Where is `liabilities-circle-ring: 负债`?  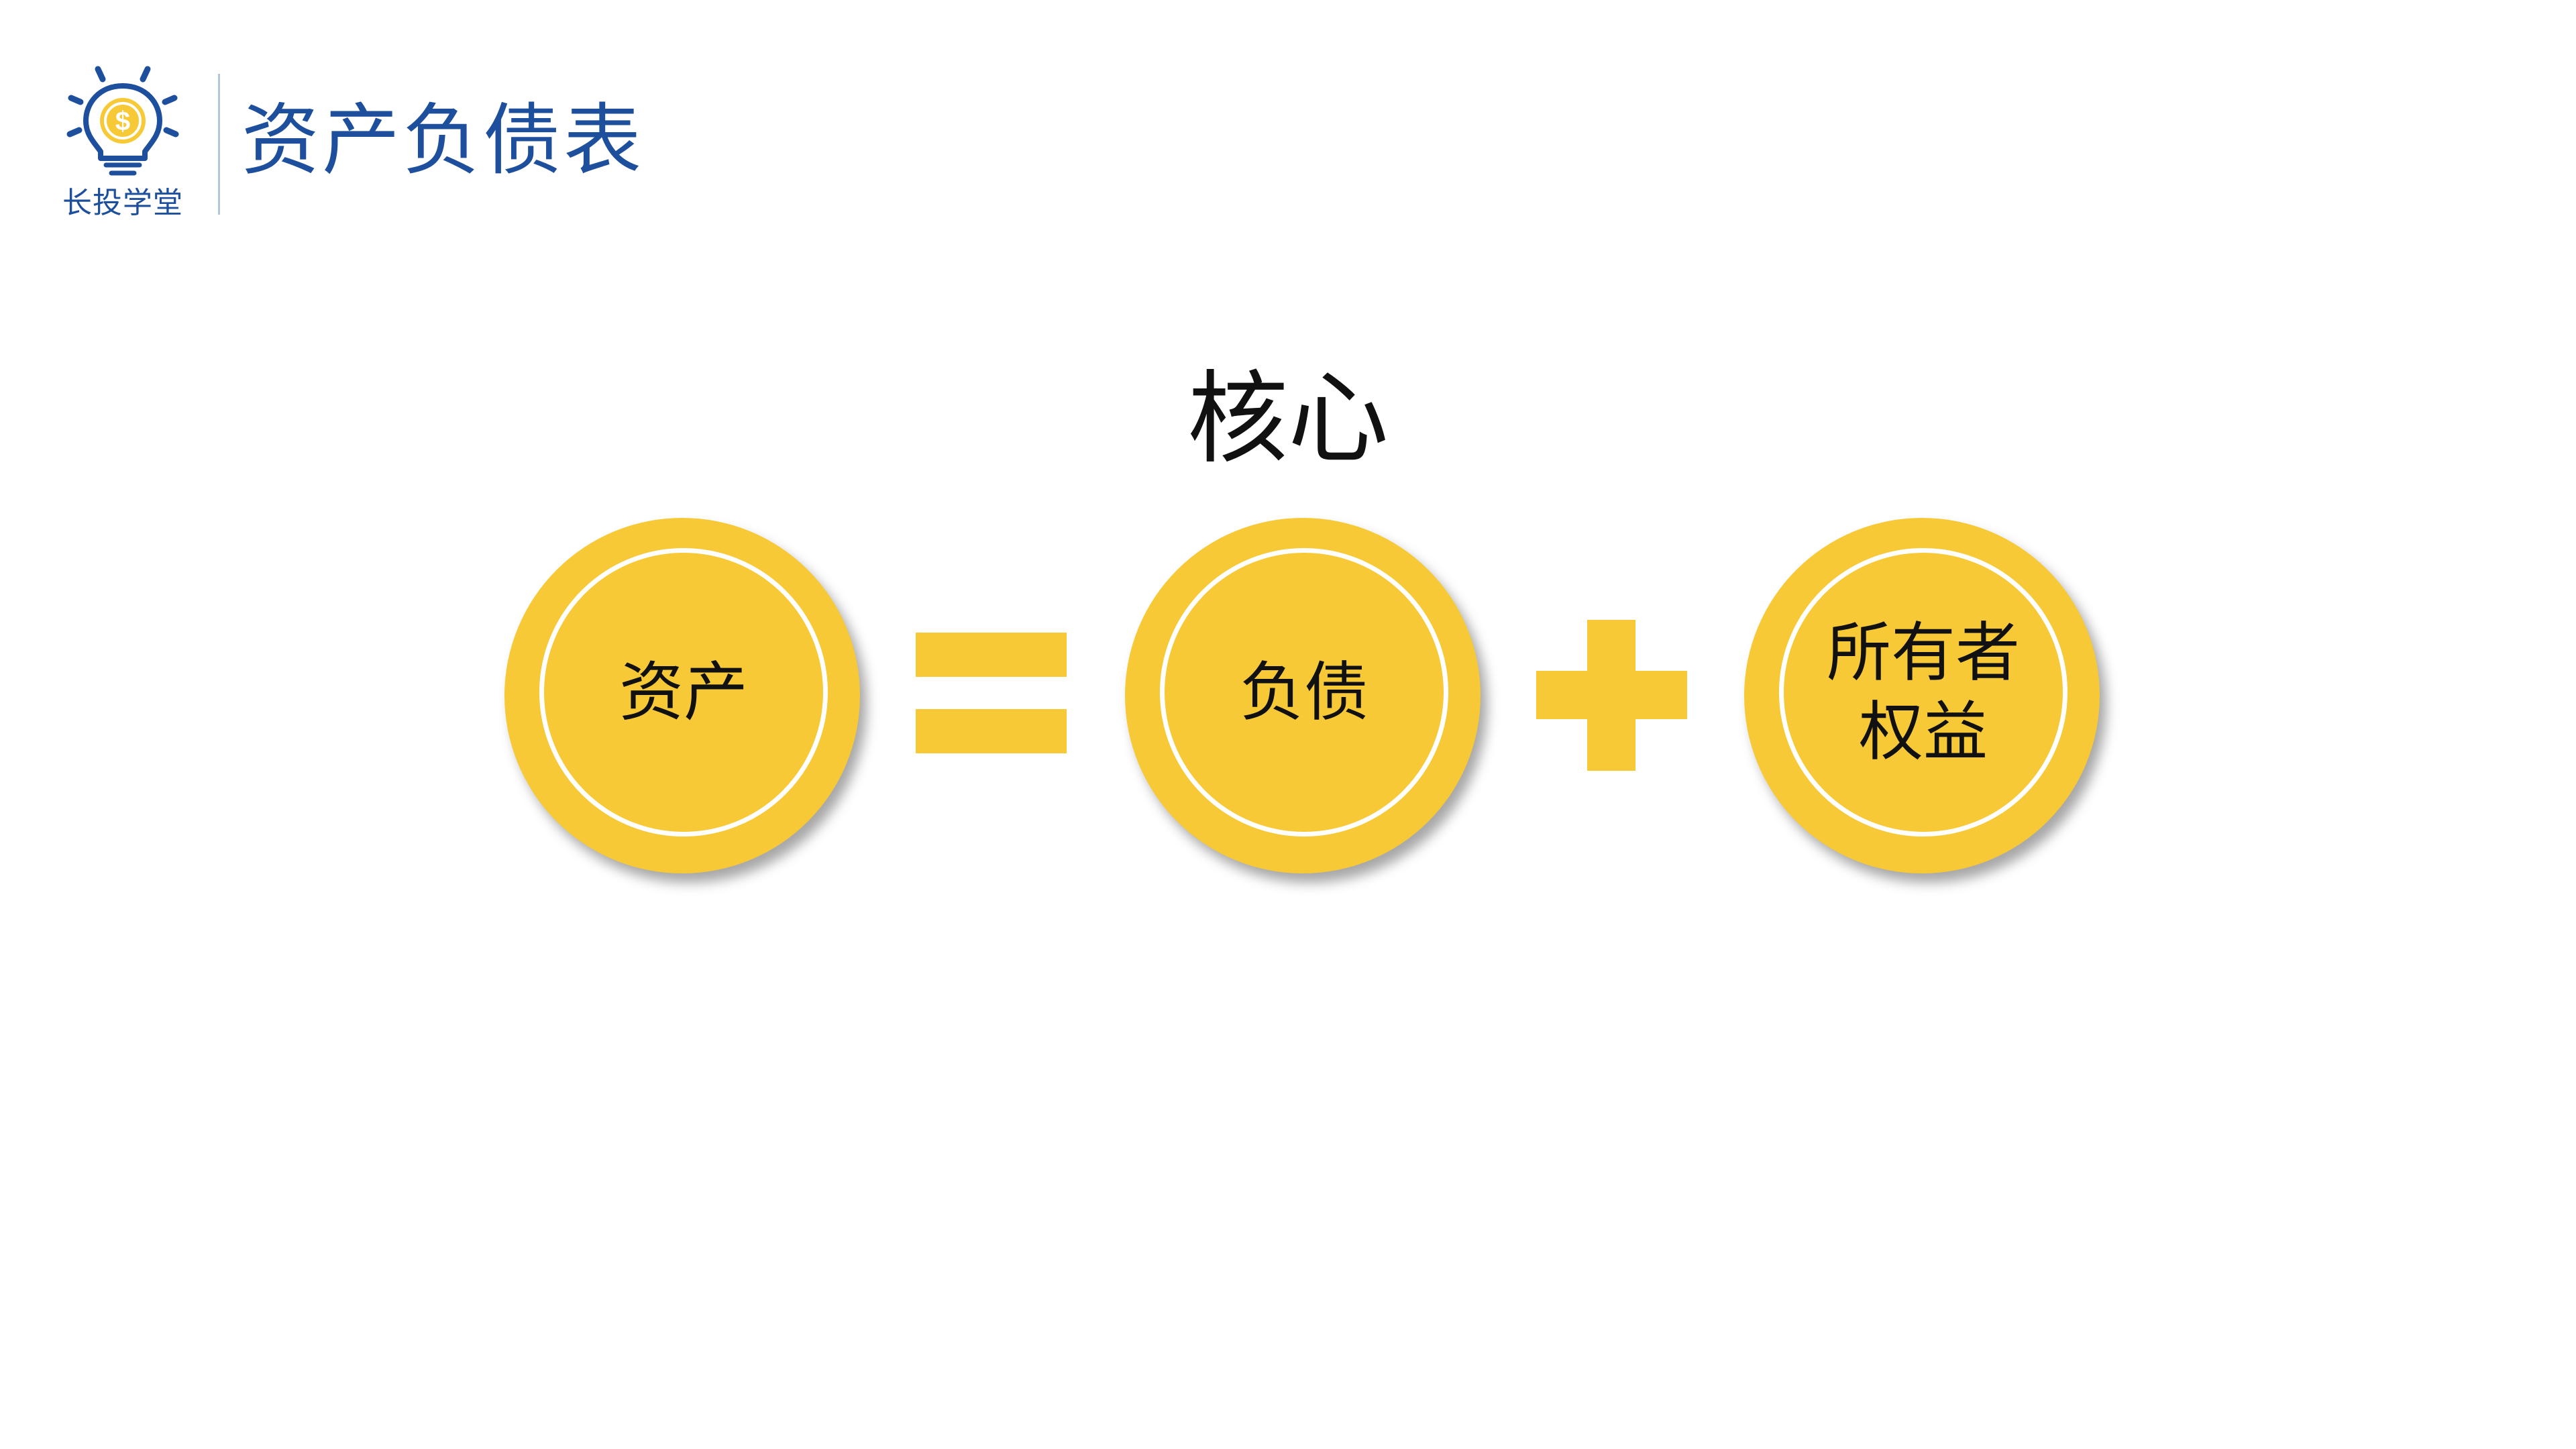 liabilities-circle-ring: 负债 is located at coordinates (1304, 692).